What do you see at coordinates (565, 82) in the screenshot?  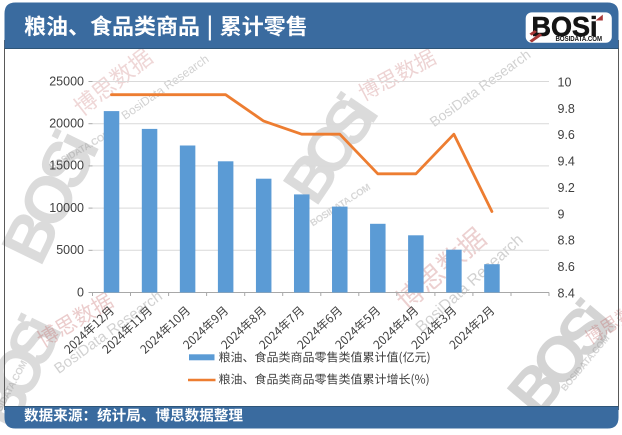 I see `svg-text: 10` at bounding box center [565, 82].